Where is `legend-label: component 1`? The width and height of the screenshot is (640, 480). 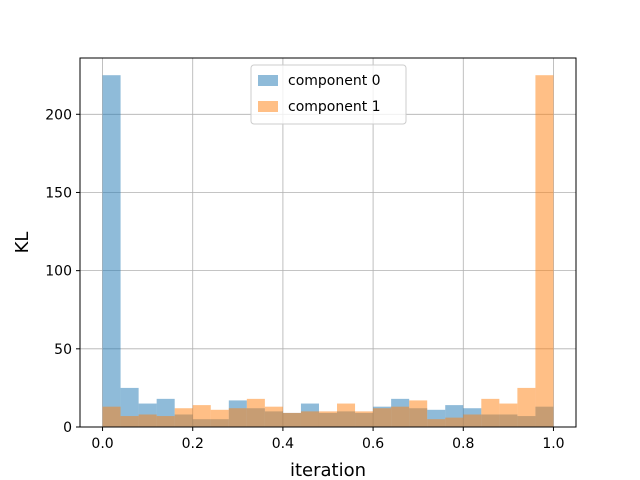 legend-label: component 1 is located at coordinates (334, 107).